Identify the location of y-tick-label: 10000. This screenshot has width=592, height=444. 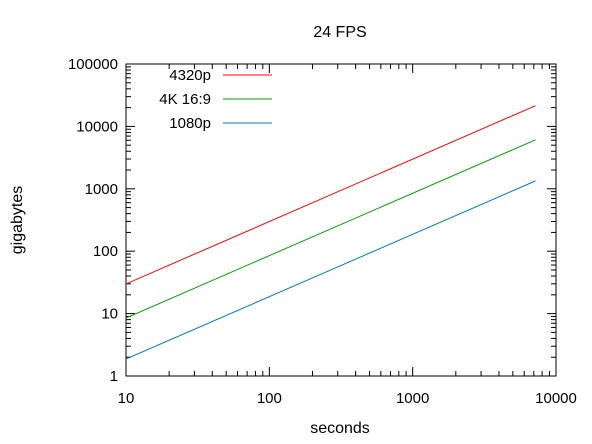
(97, 126).